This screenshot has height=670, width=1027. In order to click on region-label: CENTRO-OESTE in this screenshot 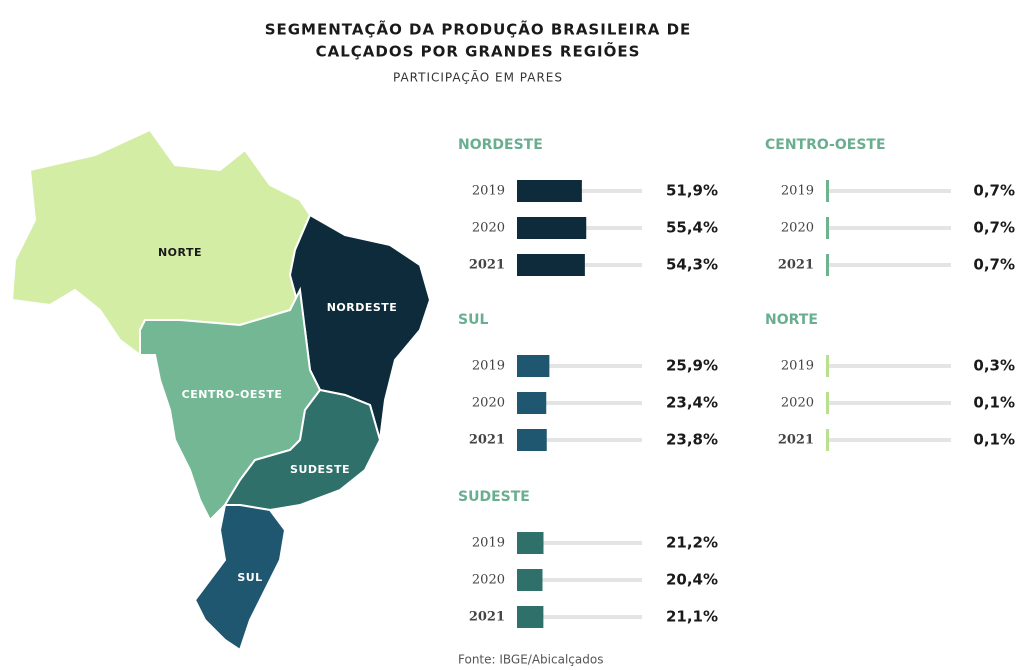, I will do `click(232, 394)`.